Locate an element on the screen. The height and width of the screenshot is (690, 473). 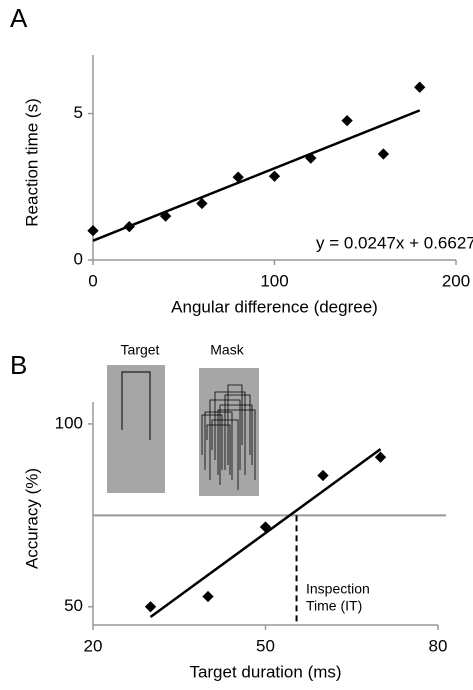
y-axis-title: Accuracy (%) is located at coordinates (31, 518).